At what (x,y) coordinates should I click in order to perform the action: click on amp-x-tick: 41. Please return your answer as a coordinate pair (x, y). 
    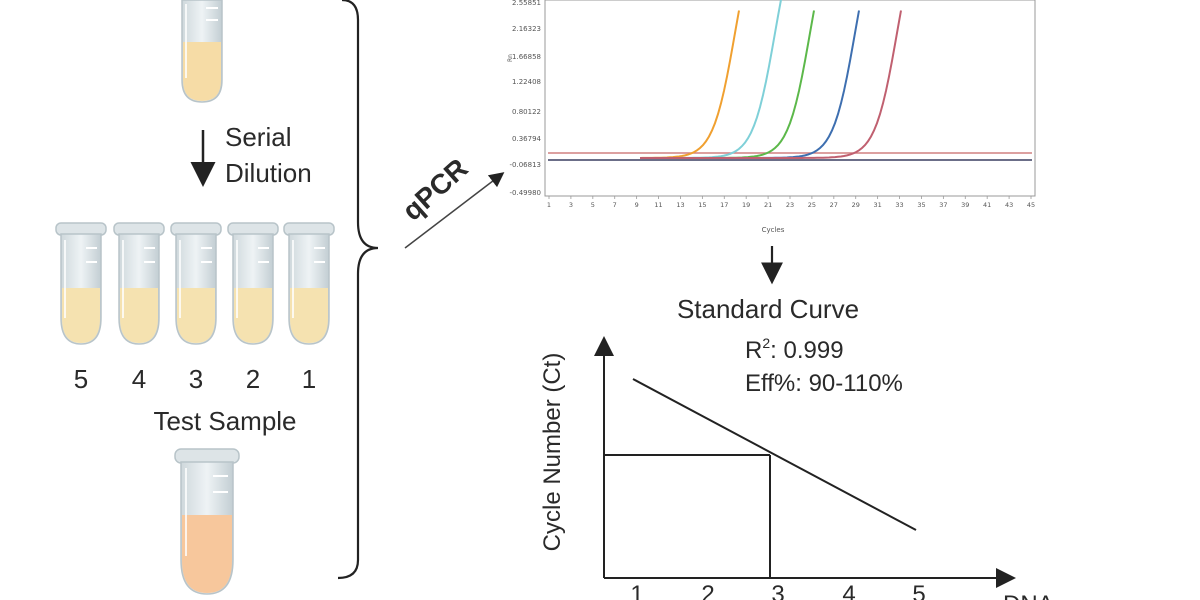
    Looking at the image, I should click on (987, 205).